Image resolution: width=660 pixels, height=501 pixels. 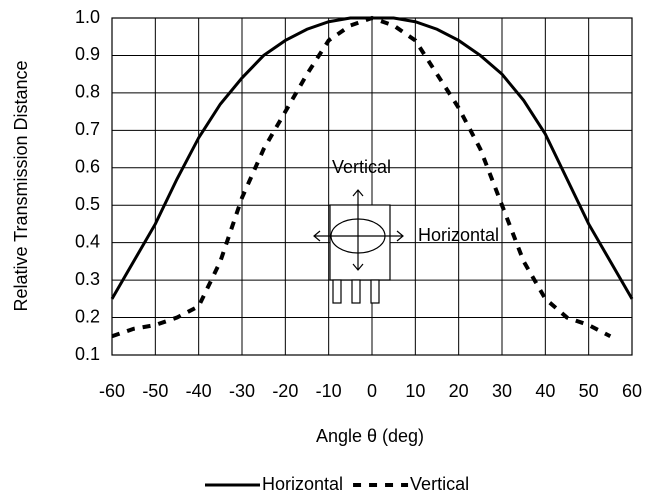 What do you see at coordinates (370, 436) in the screenshot?
I see `x-axis-label: Angle θ (deg)` at bounding box center [370, 436].